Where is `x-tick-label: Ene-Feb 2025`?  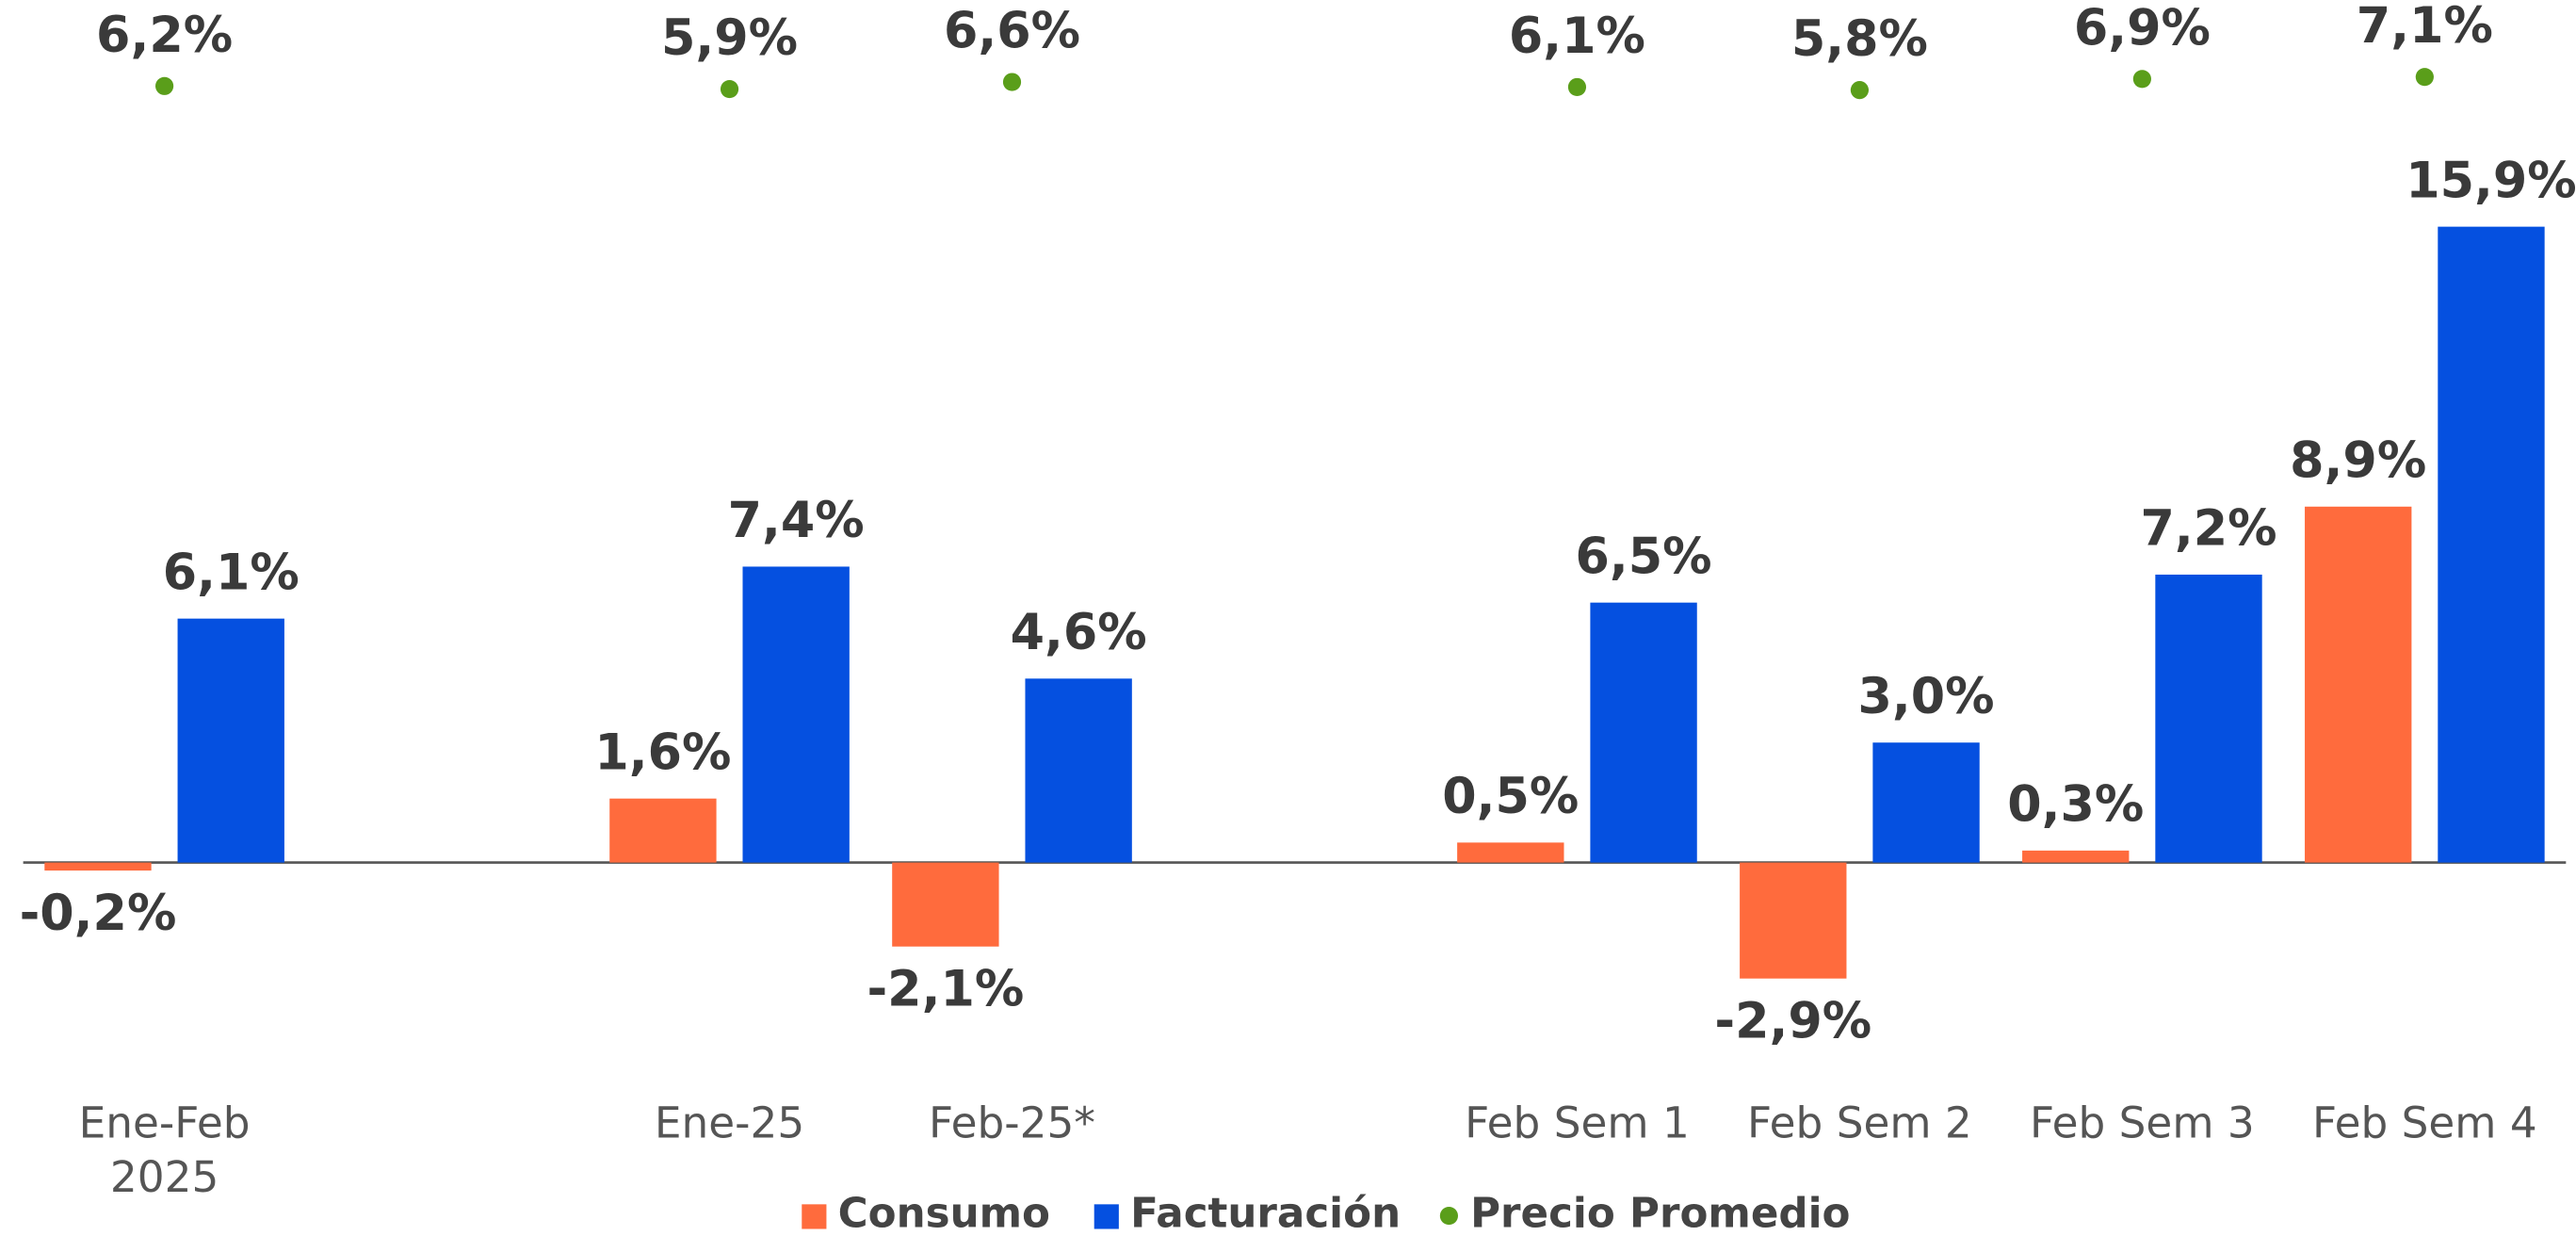
x-tick-label: Ene-Feb 2025 is located at coordinates (165, 1150).